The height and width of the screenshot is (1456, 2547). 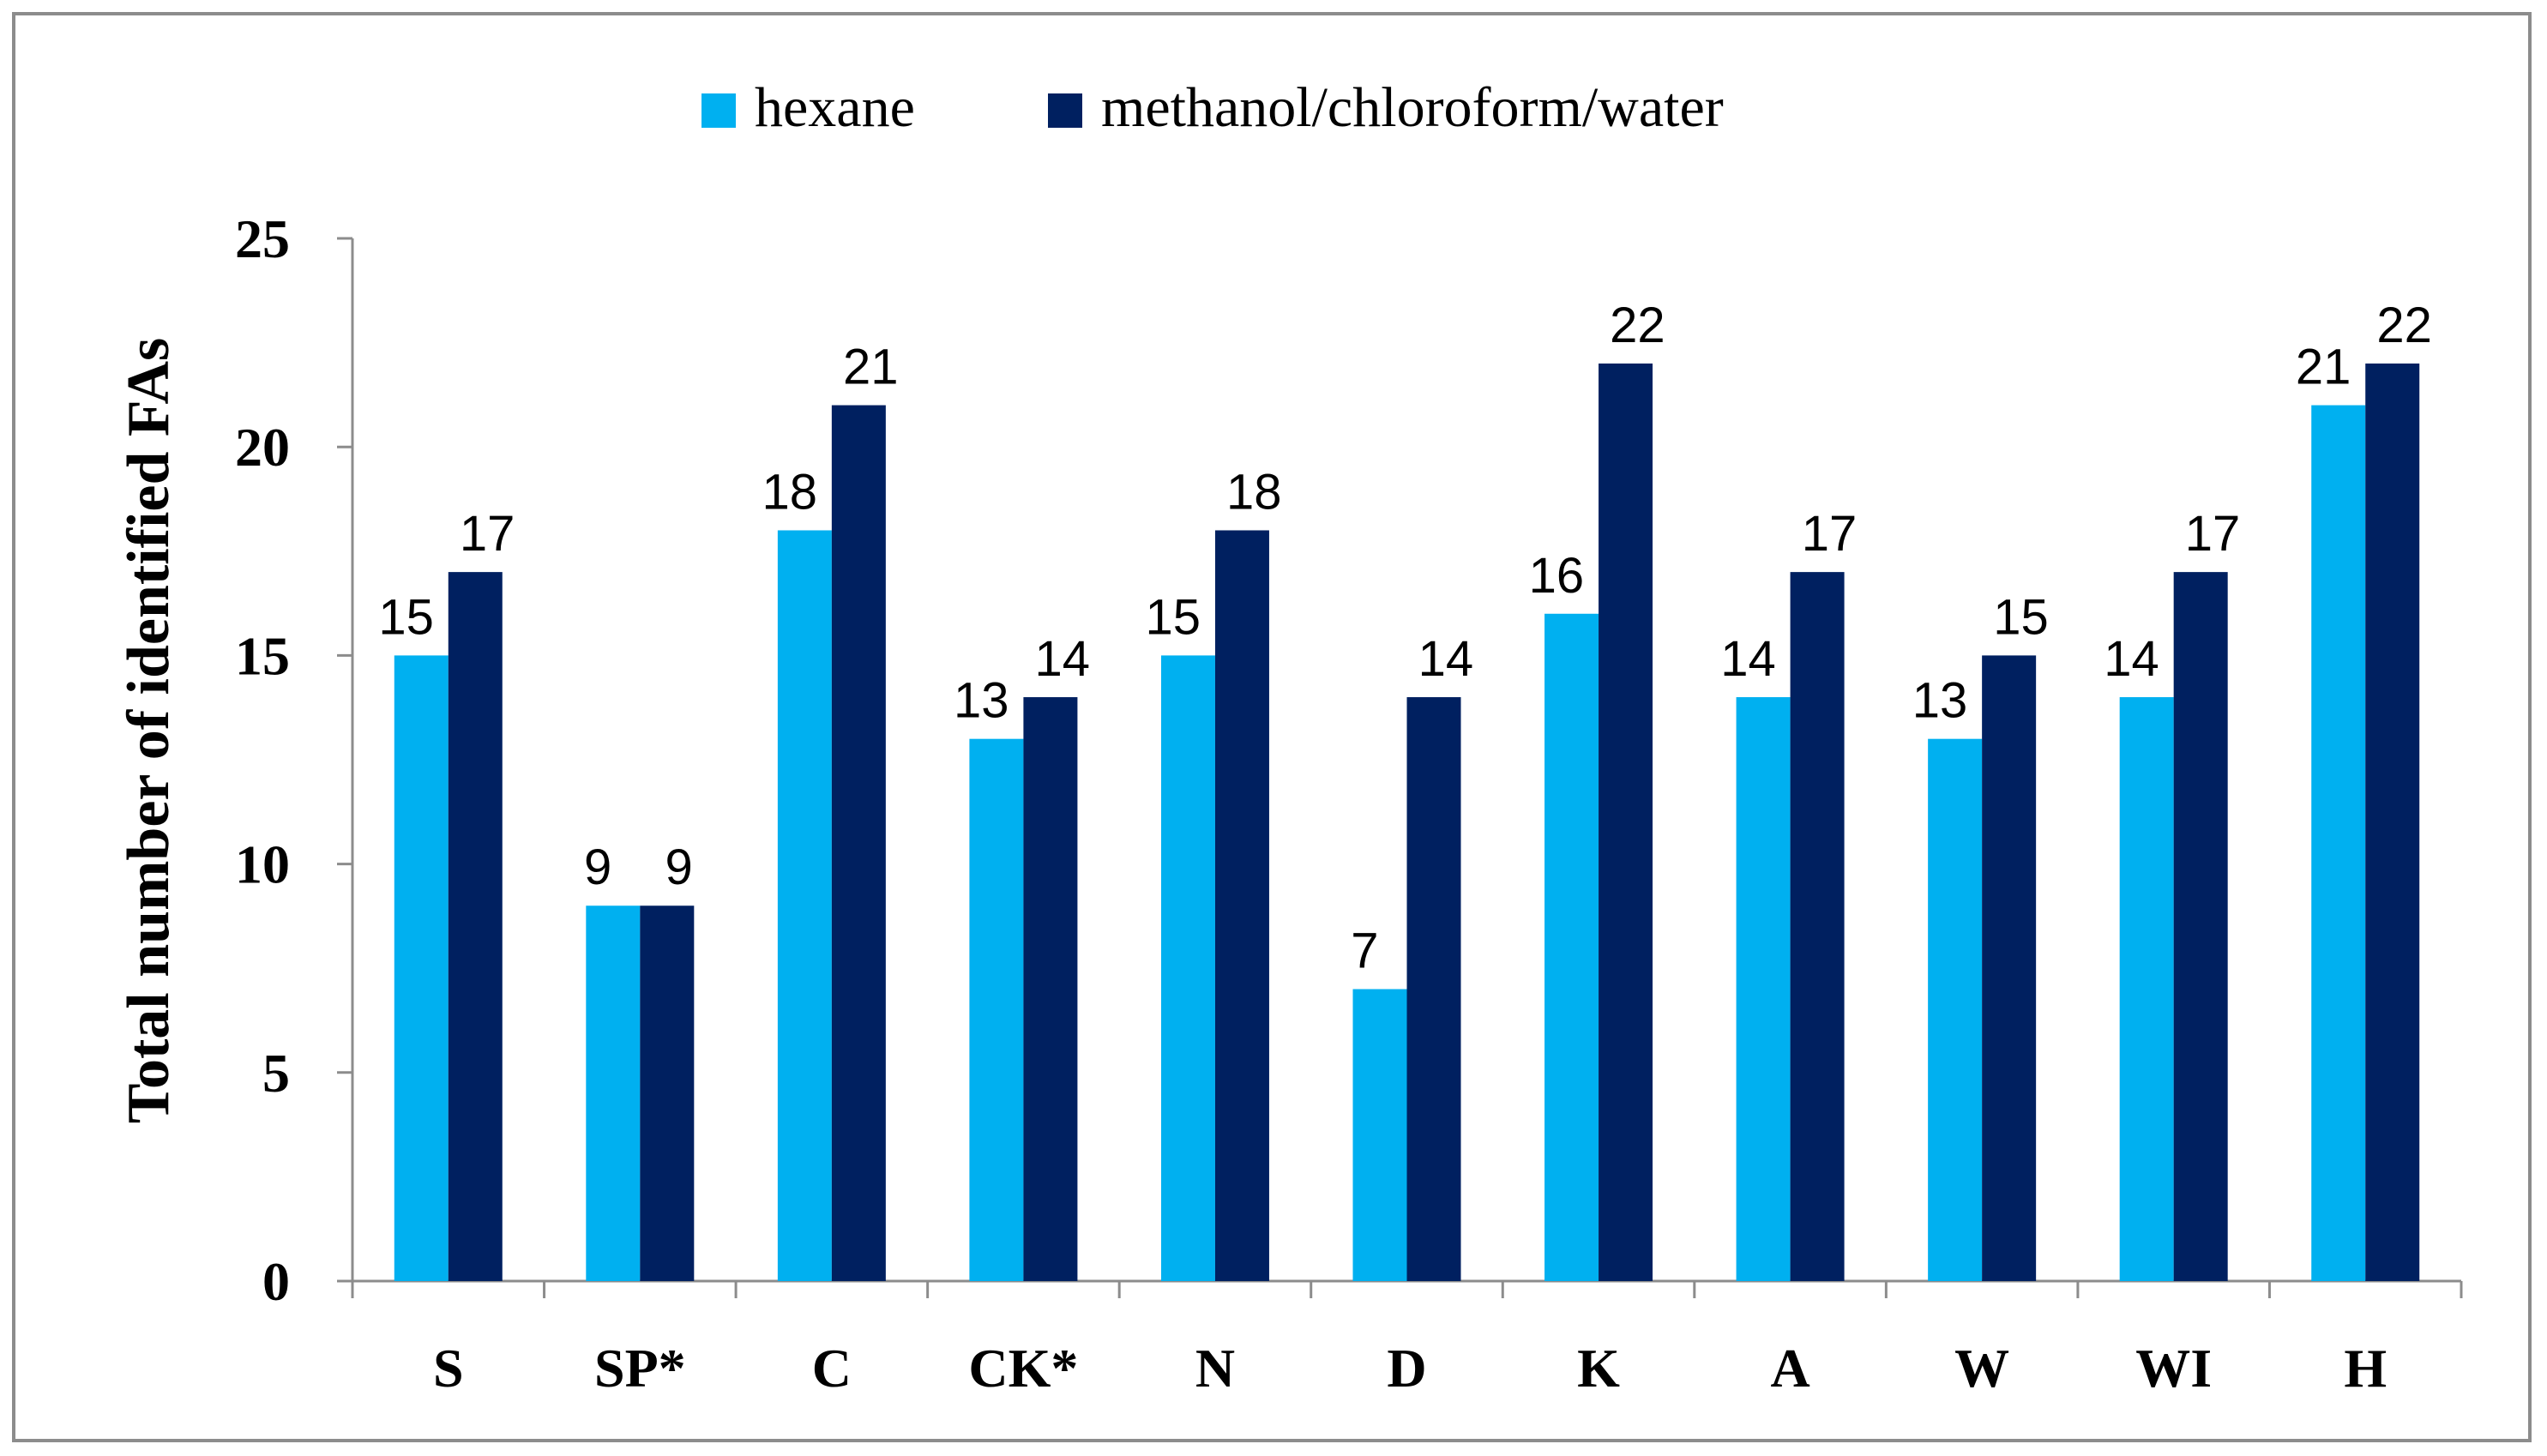 I want to click on data-label-hexane-ck: 13, so click(x=981, y=701).